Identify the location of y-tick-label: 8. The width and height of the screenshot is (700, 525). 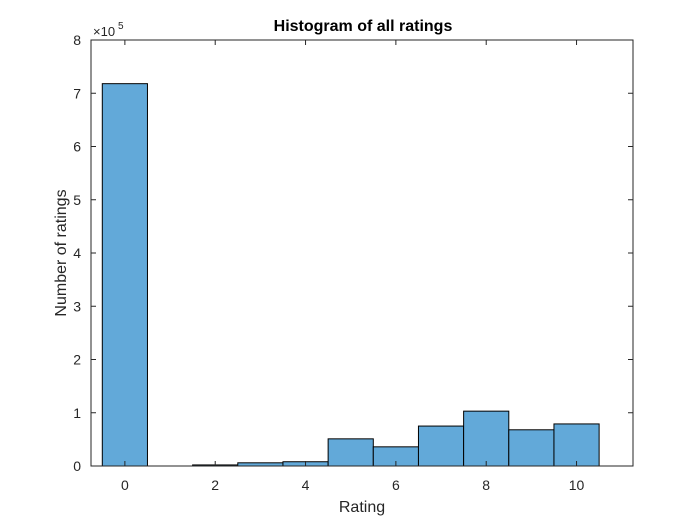
(77, 40).